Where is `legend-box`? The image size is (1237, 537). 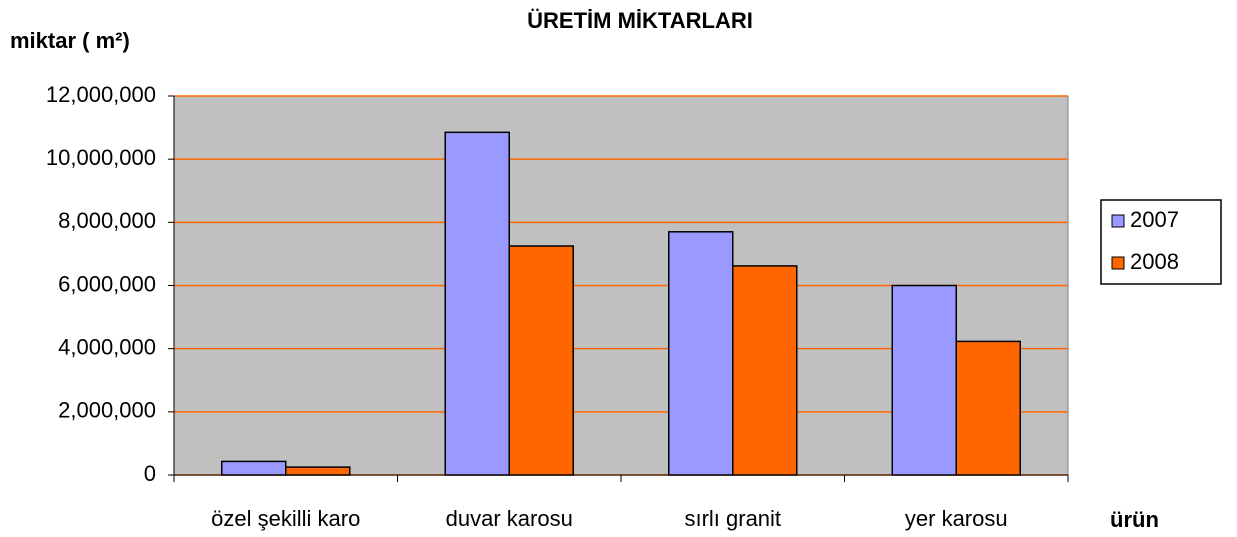 legend-box is located at coordinates (1161, 242).